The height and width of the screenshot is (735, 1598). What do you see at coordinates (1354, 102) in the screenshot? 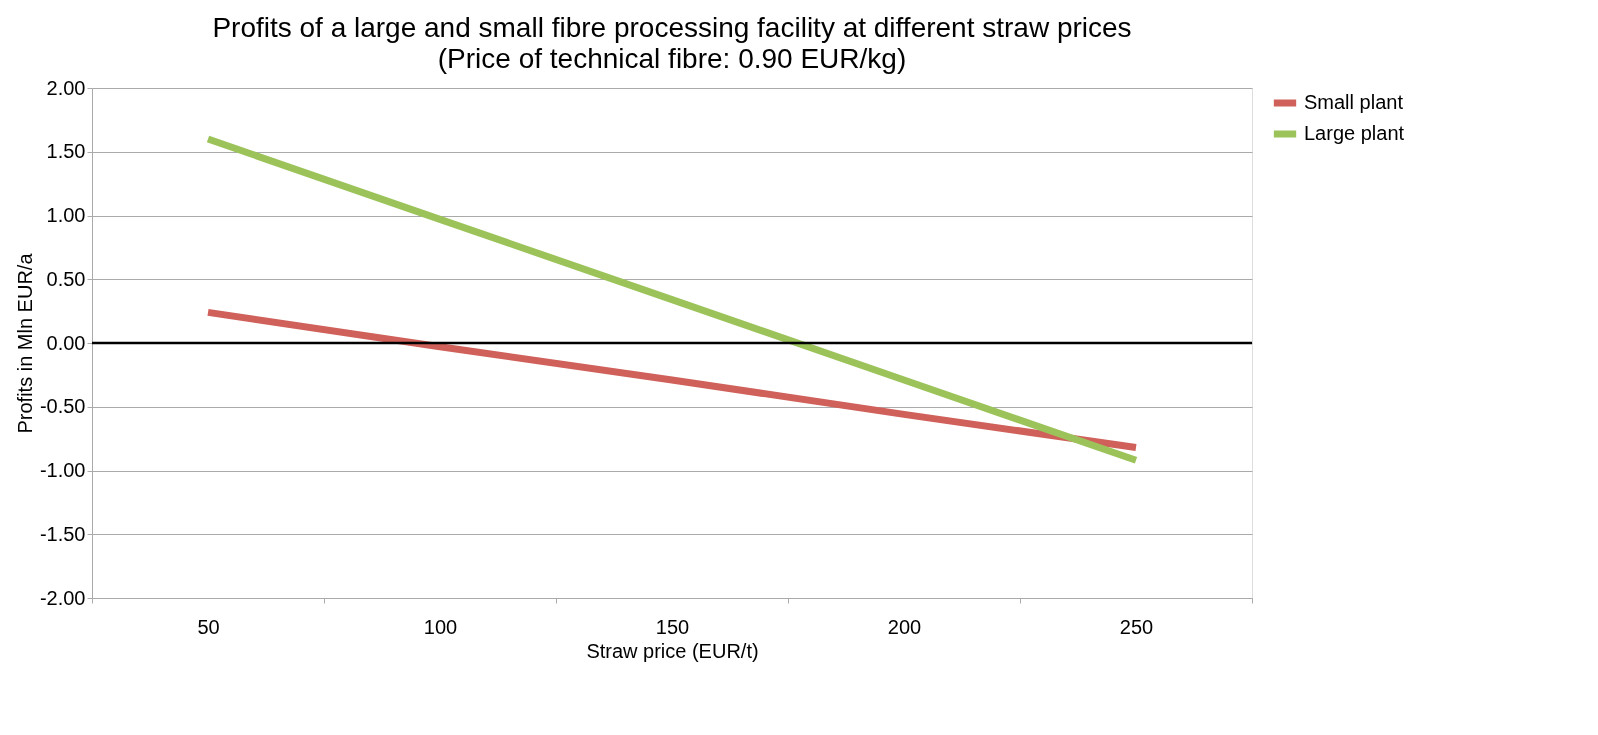
I see `legend-label: Small plant` at bounding box center [1354, 102].